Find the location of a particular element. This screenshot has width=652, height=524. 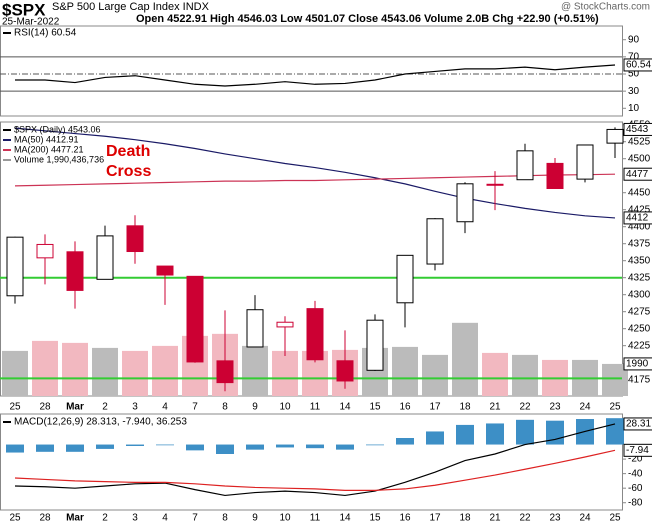

y-tick-label: 10 is located at coordinates (634, 108).